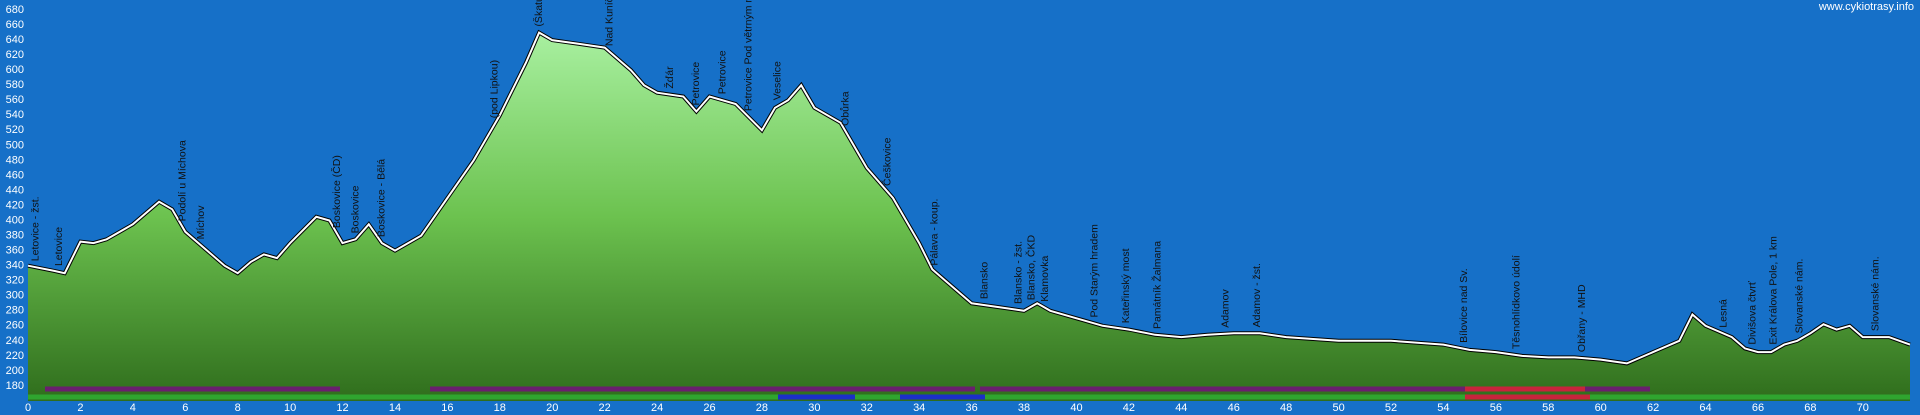 The width and height of the screenshot is (1920, 415). I want to click on place-label: (Škatulec), so click(538, 13).